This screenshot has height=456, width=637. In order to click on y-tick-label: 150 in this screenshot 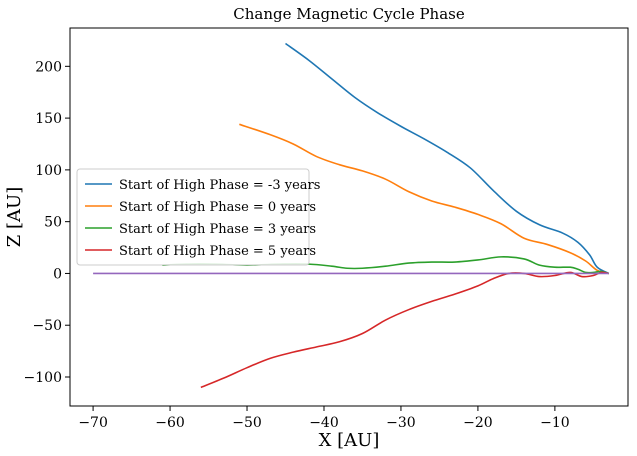, I will do `click(48, 119)`.